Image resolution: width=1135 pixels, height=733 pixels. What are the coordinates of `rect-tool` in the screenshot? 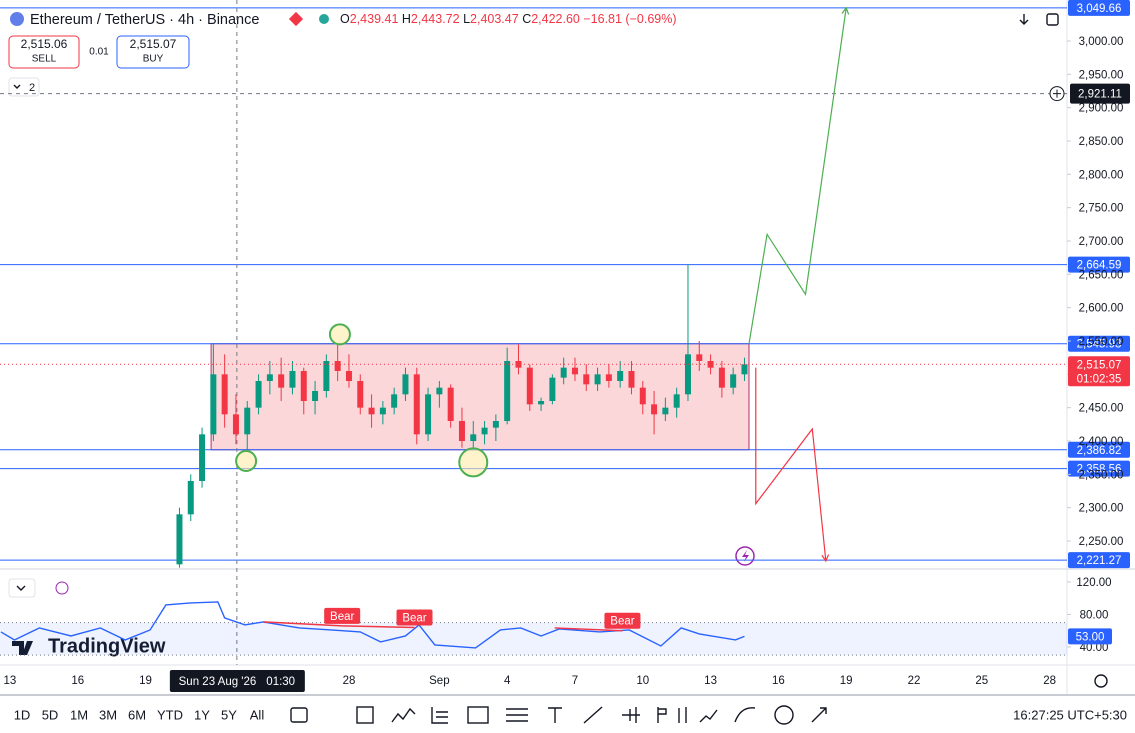 It's located at (365, 715).